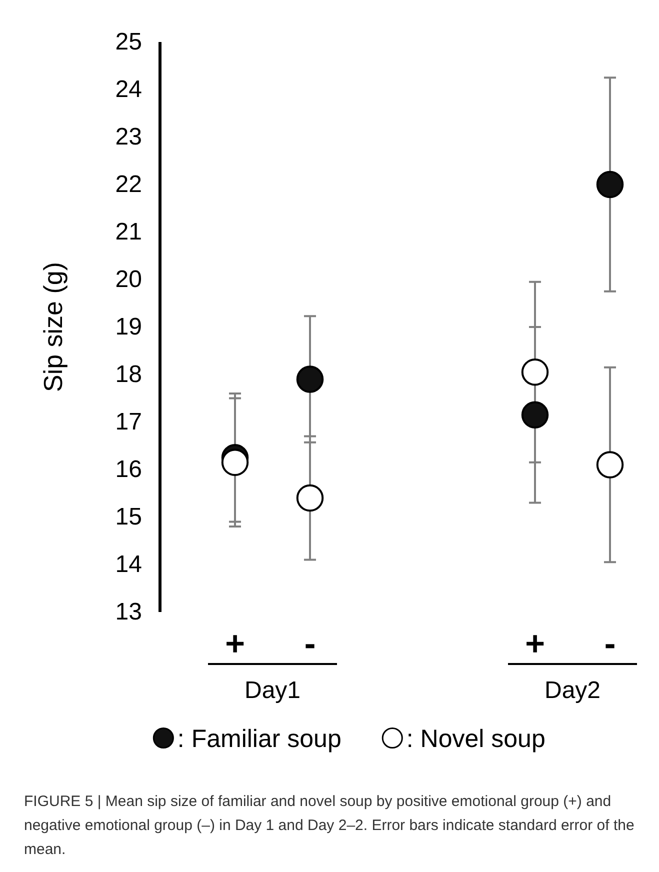 This screenshot has height=872, width=659. I want to click on legend-label: : Familiar soup, so click(259, 739).